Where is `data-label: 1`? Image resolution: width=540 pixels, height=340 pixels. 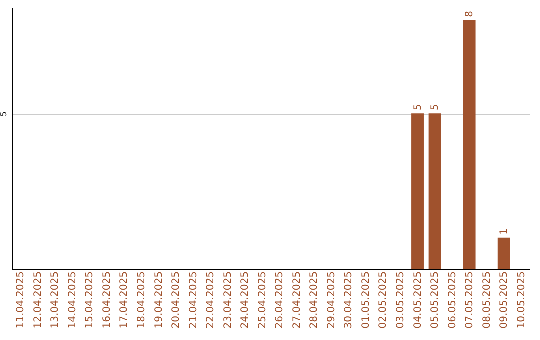
data-label: 1 is located at coordinates (504, 231).